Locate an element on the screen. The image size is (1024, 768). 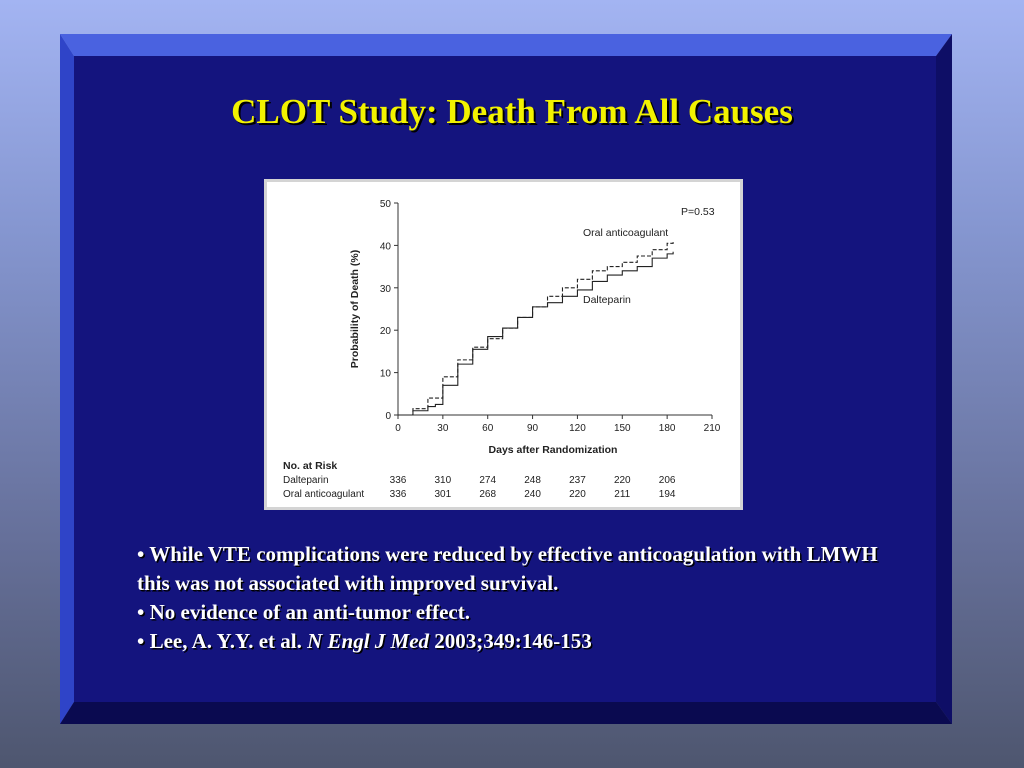
y-tick-label-20: 20 is located at coordinates (386, 331).